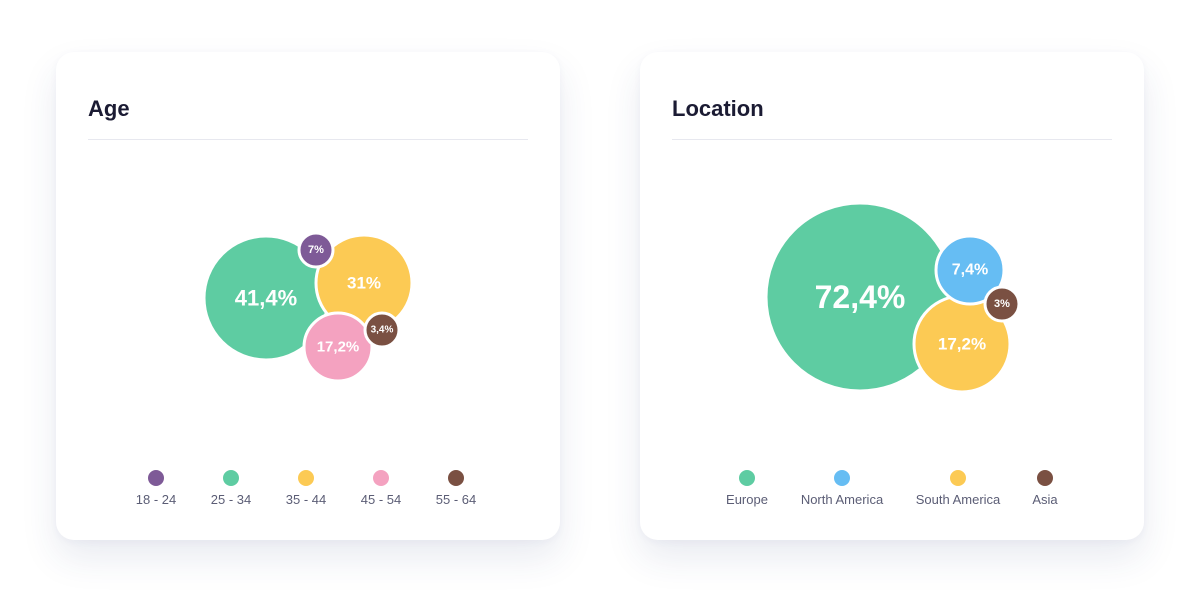  I want to click on age-legend-item-35-44: 35 - 44, so click(306, 488).